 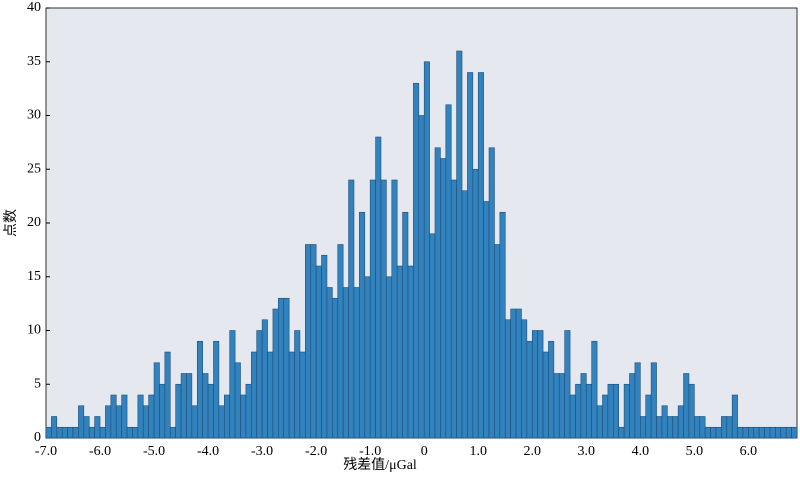 I want to click on y-tick-label: 10, so click(x=34, y=330).